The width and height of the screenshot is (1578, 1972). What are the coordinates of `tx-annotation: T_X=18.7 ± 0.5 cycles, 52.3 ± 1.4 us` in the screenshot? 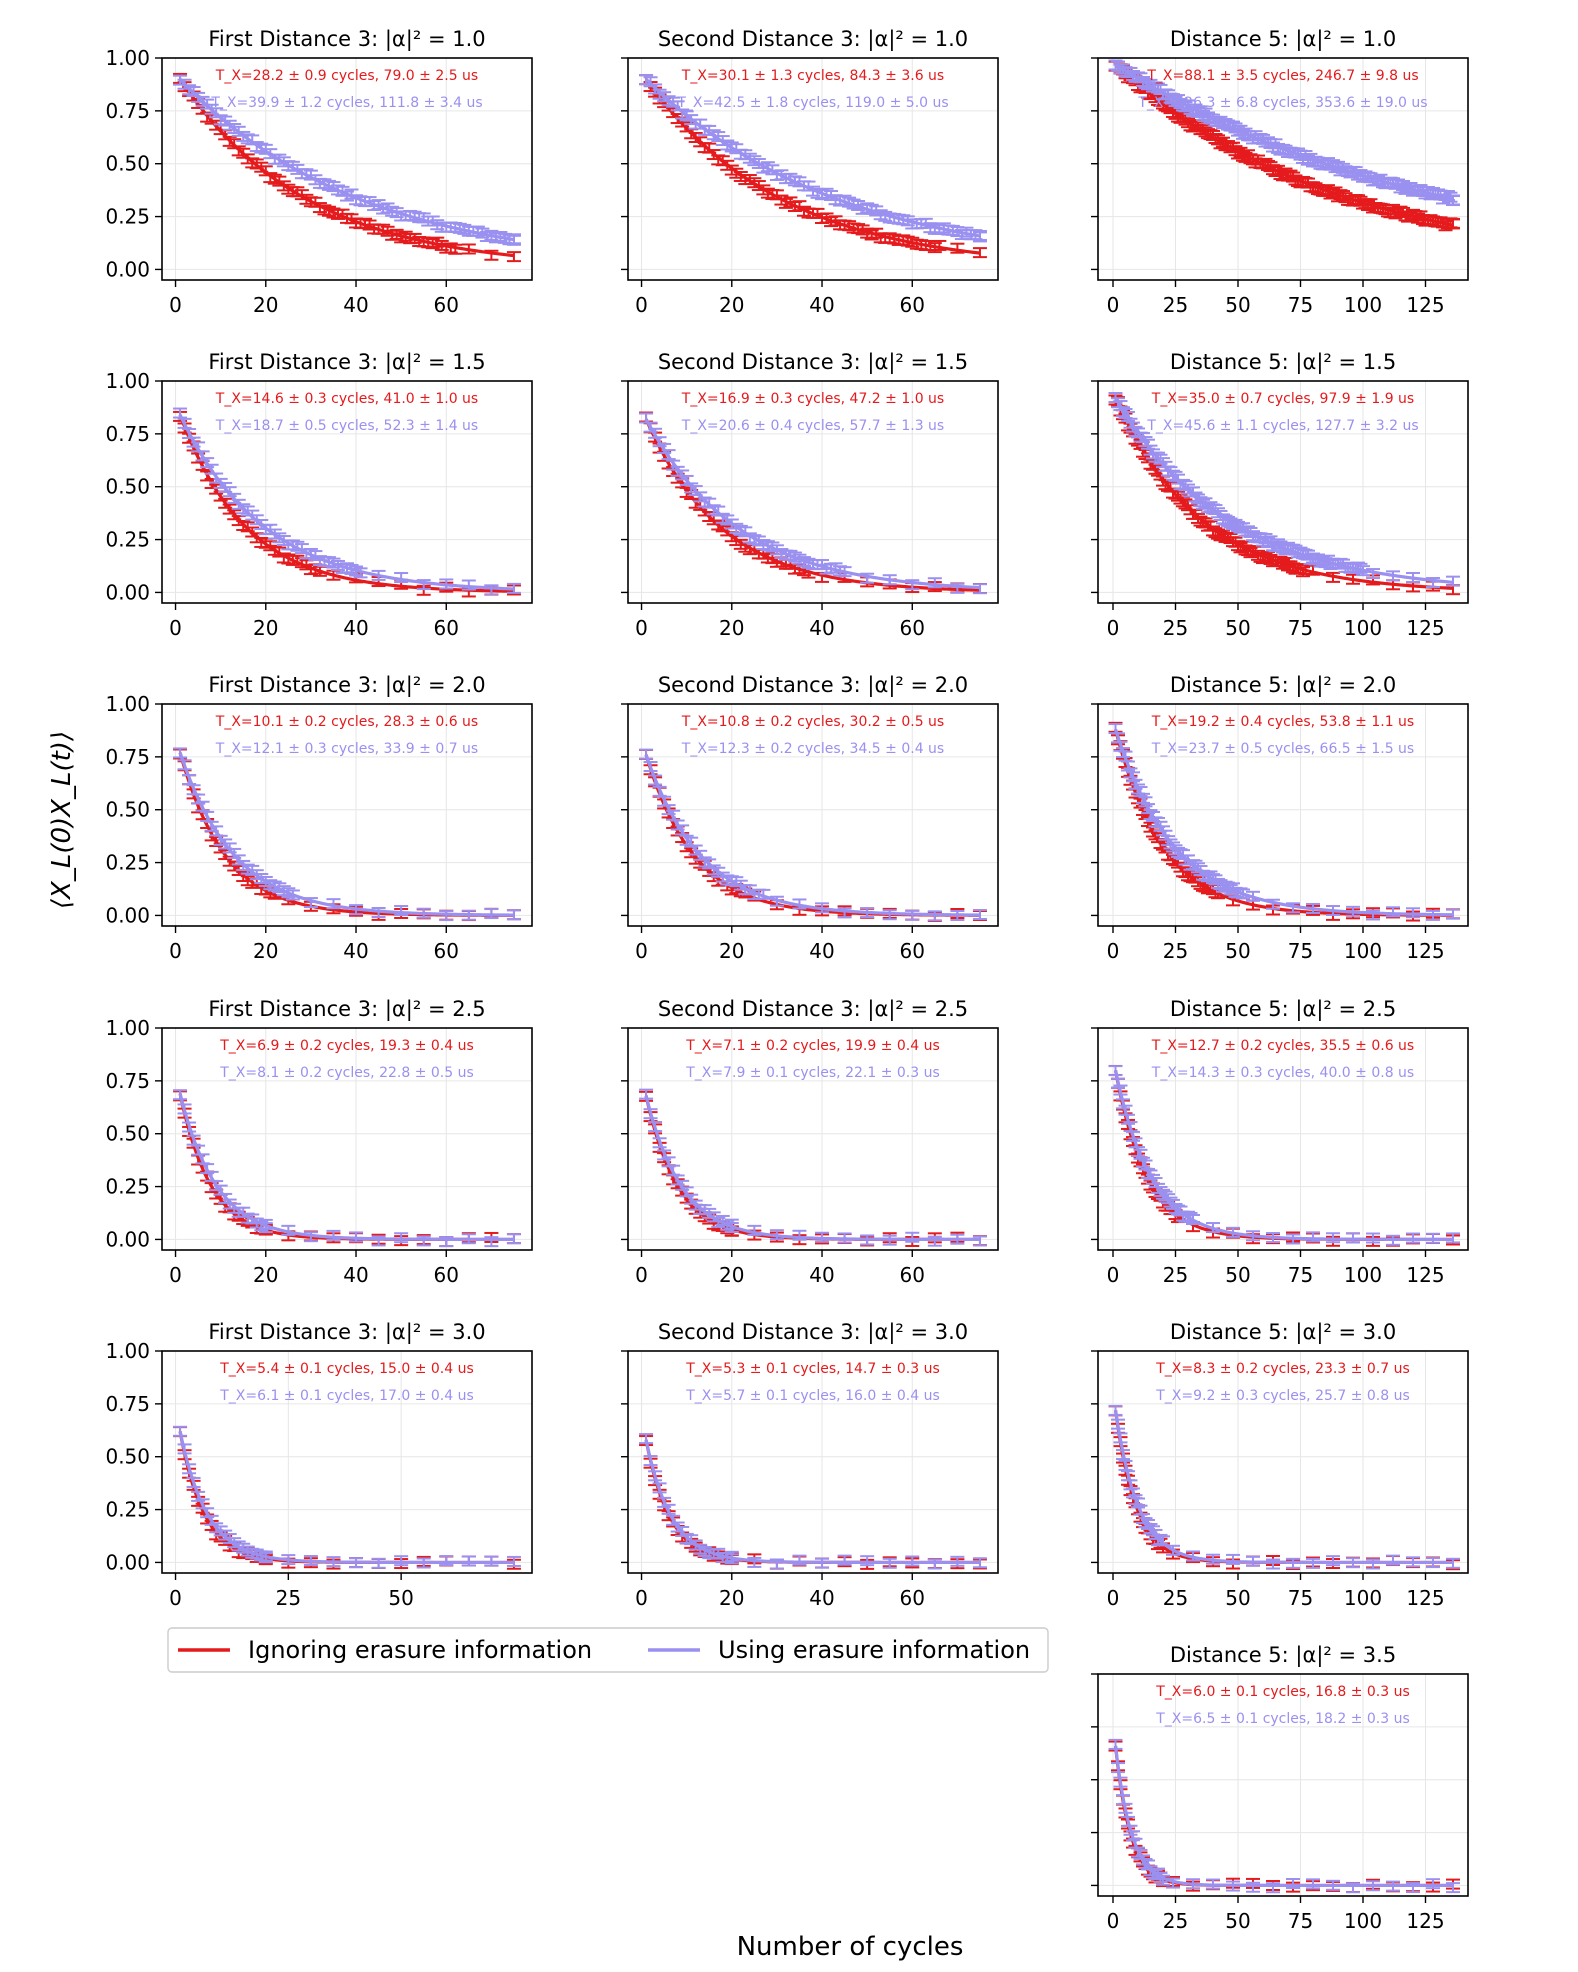 It's located at (346, 426).